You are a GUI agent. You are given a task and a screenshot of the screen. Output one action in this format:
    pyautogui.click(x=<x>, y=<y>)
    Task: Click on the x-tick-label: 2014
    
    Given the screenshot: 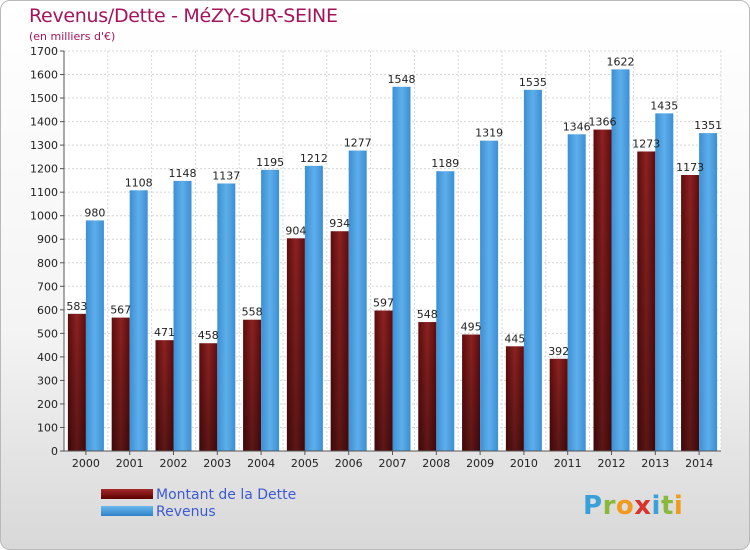 What is the action you would take?
    pyautogui.click(x=699, y=463)
    